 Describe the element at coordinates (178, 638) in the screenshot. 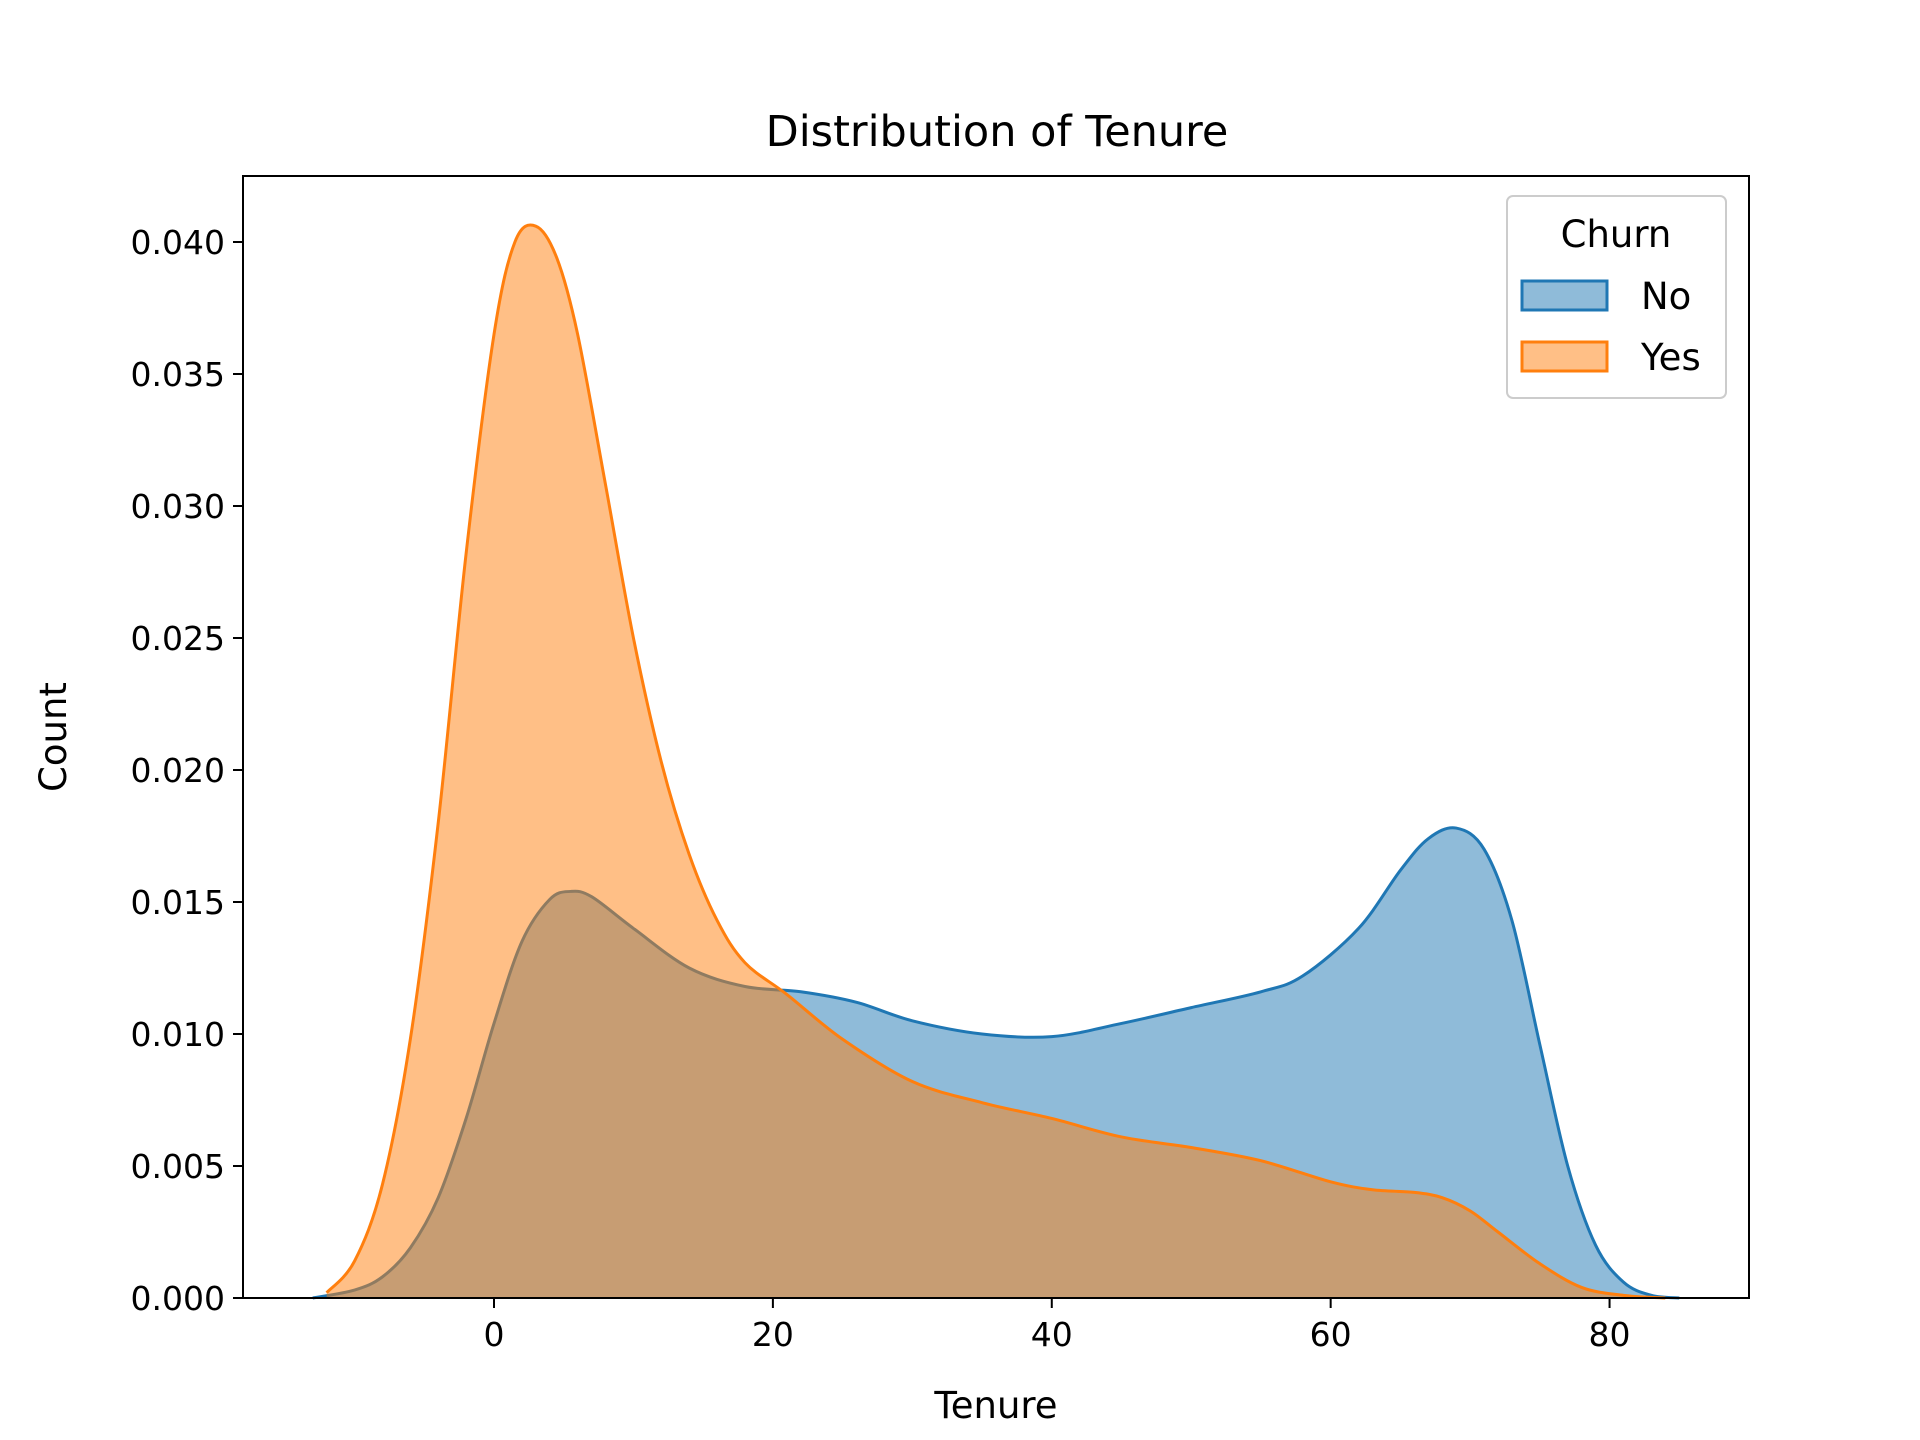

I see `y-tick-label: 0.025` at that location.